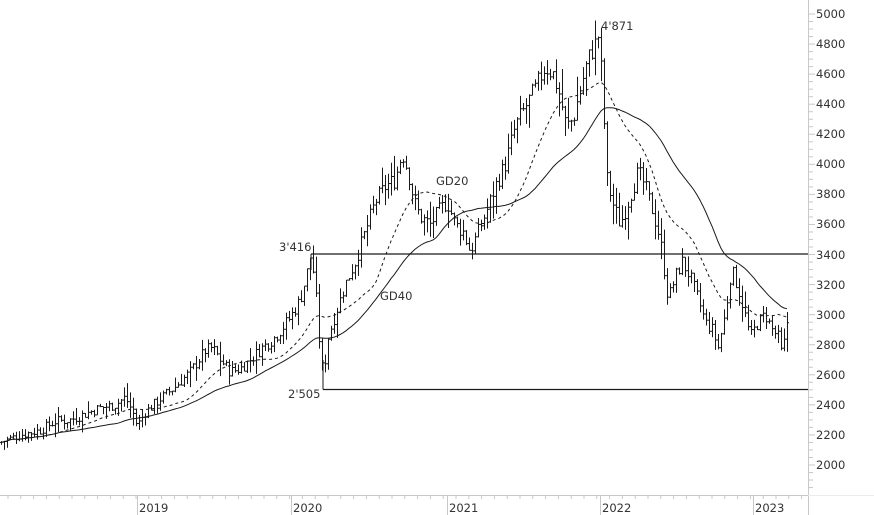 The image size is (874, 515). What do you see at coordinates (830, 164) in the screenshot?
I see `y-tick-label: 4000` at bounding box center [830, 164].